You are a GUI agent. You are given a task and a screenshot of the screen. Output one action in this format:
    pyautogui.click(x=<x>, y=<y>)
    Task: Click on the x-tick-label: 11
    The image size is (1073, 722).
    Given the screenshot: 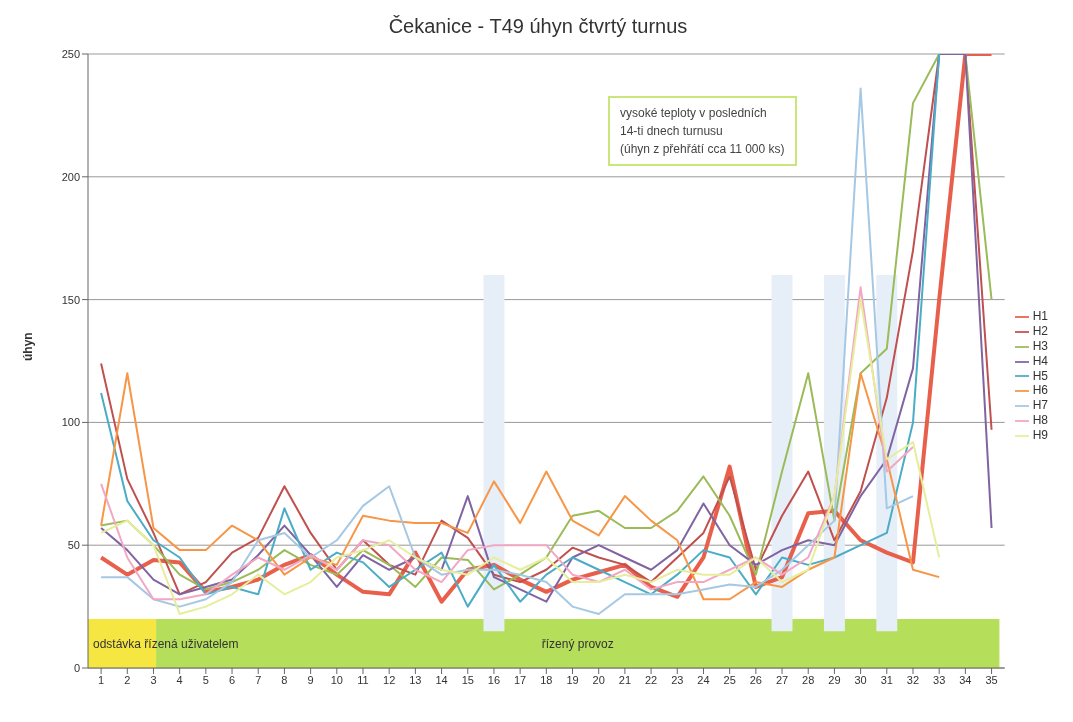 What is the action you would take?
    pyautogui.click(x=363, y=679)
    